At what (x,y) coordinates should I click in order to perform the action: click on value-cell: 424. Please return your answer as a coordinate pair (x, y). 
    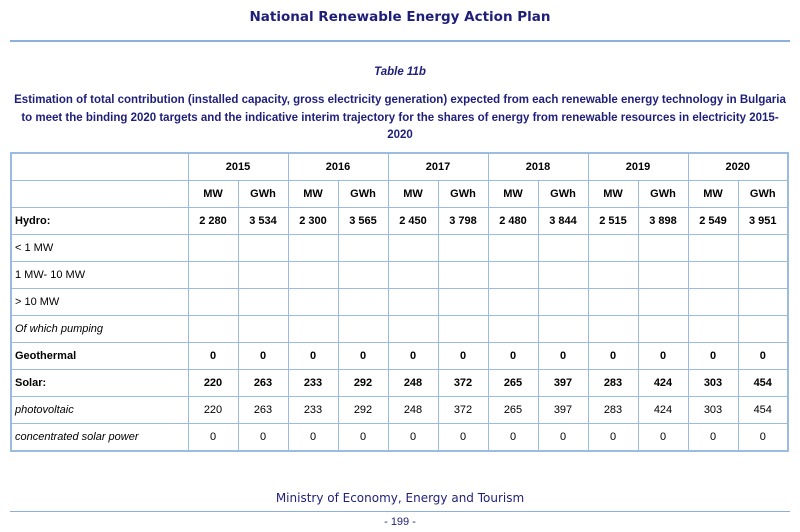
    Looking at the image, I should click on (663, 383).